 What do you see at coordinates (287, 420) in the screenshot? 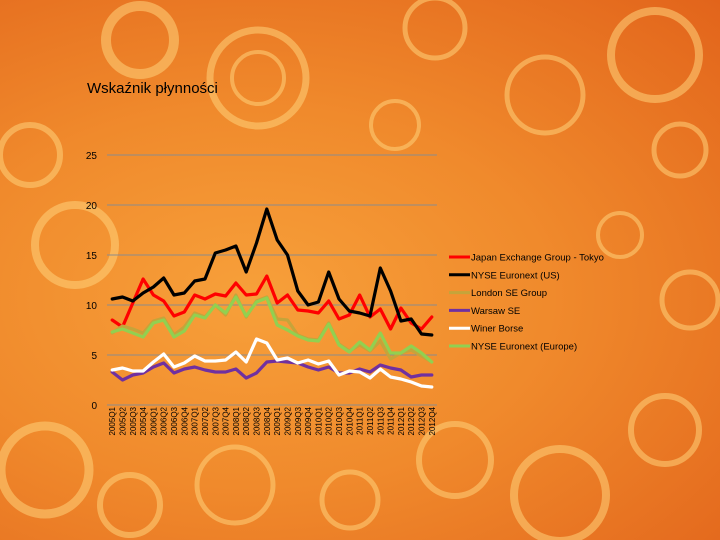
I see `x-tick-label: 2009Q2` at bounding box center [287, 420].